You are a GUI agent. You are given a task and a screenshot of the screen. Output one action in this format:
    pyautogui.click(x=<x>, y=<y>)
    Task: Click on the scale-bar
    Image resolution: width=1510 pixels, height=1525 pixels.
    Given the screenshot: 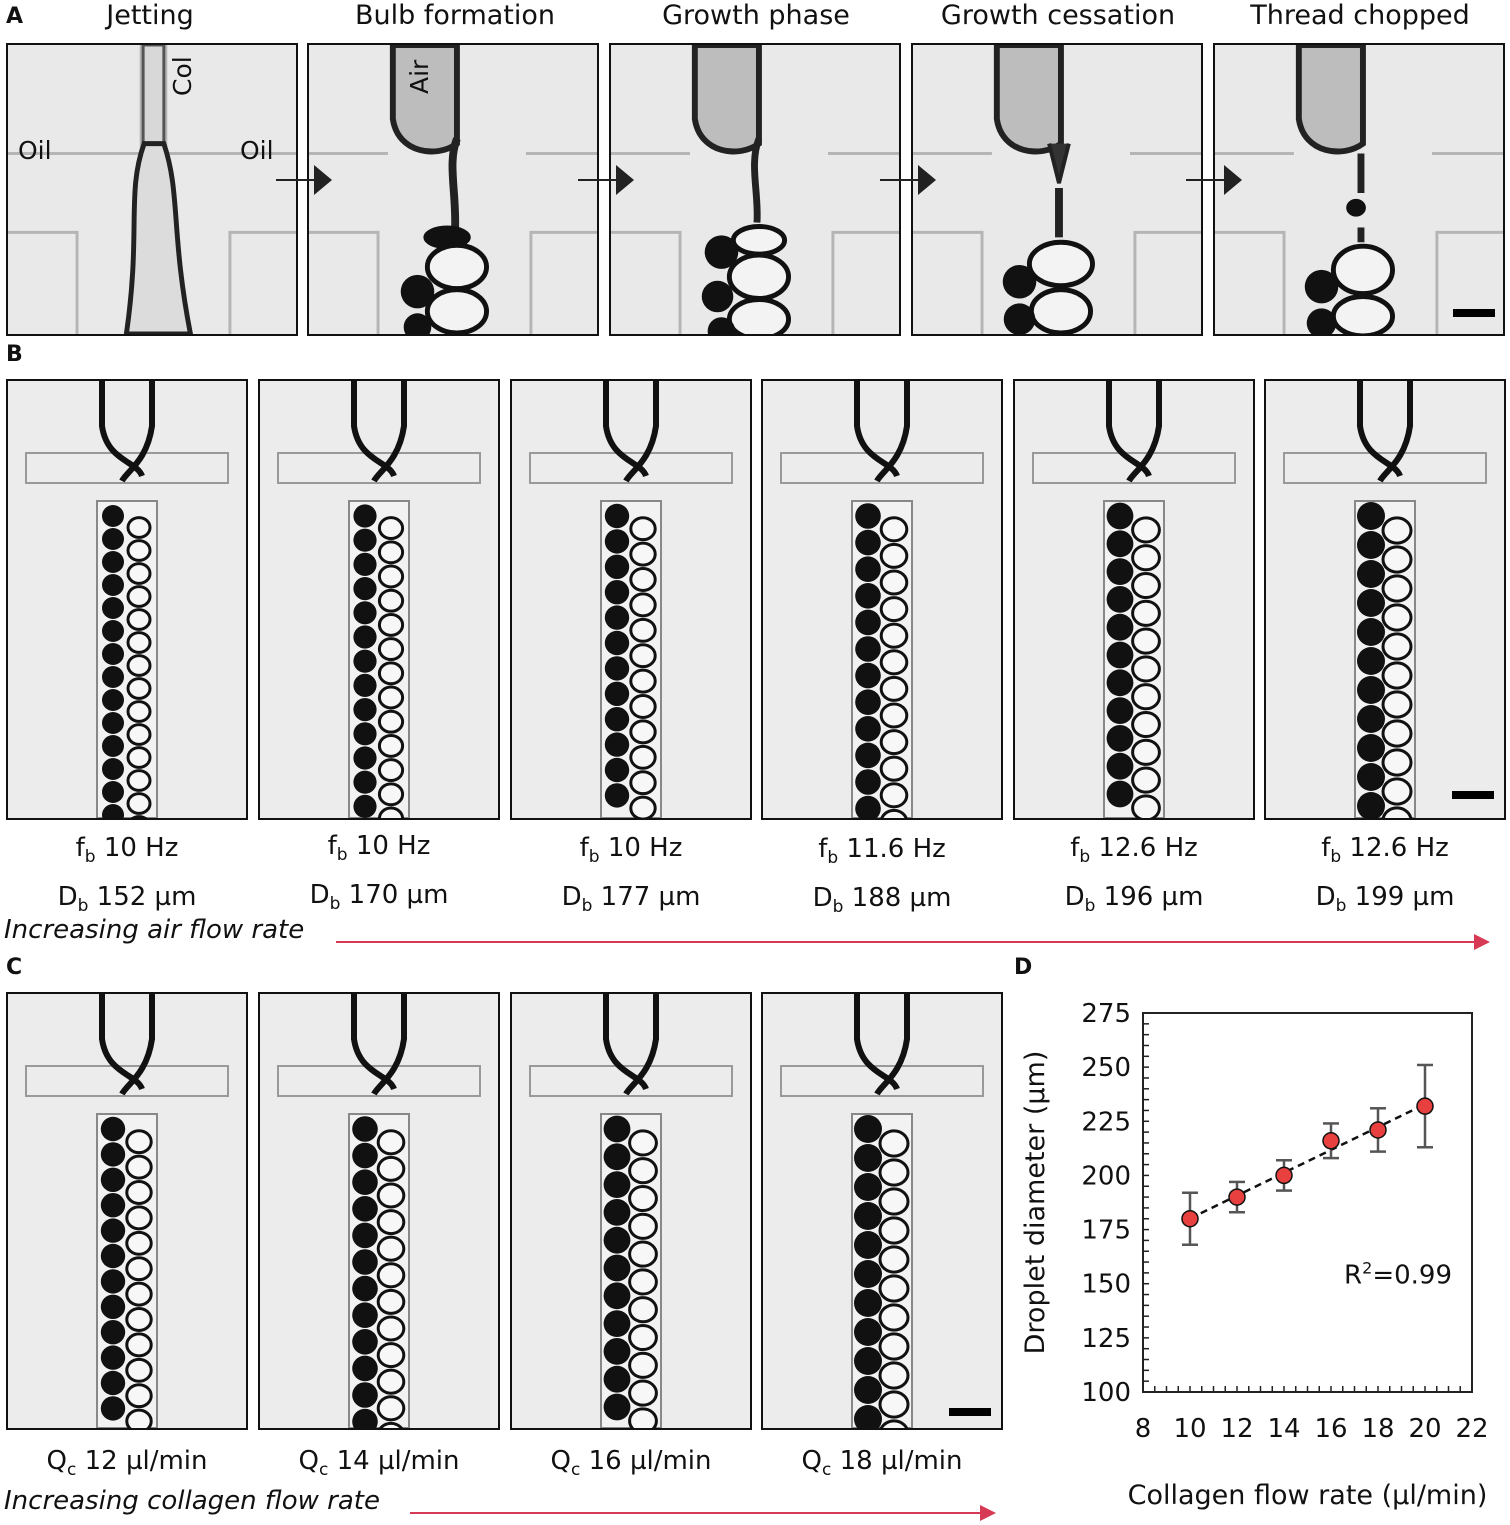 What is the action you would take?
    pyautogui.click(x=1474, y=313)
    